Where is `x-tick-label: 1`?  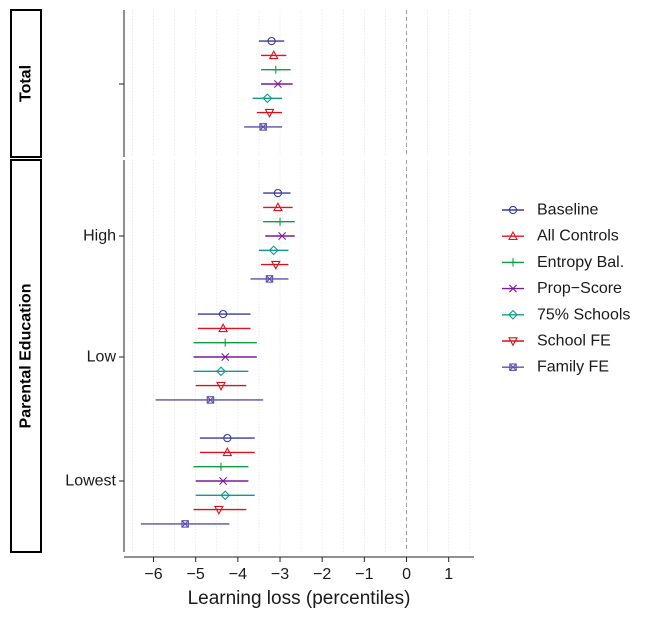
x-tick-label: 1 is located at coordinates (448, 574).